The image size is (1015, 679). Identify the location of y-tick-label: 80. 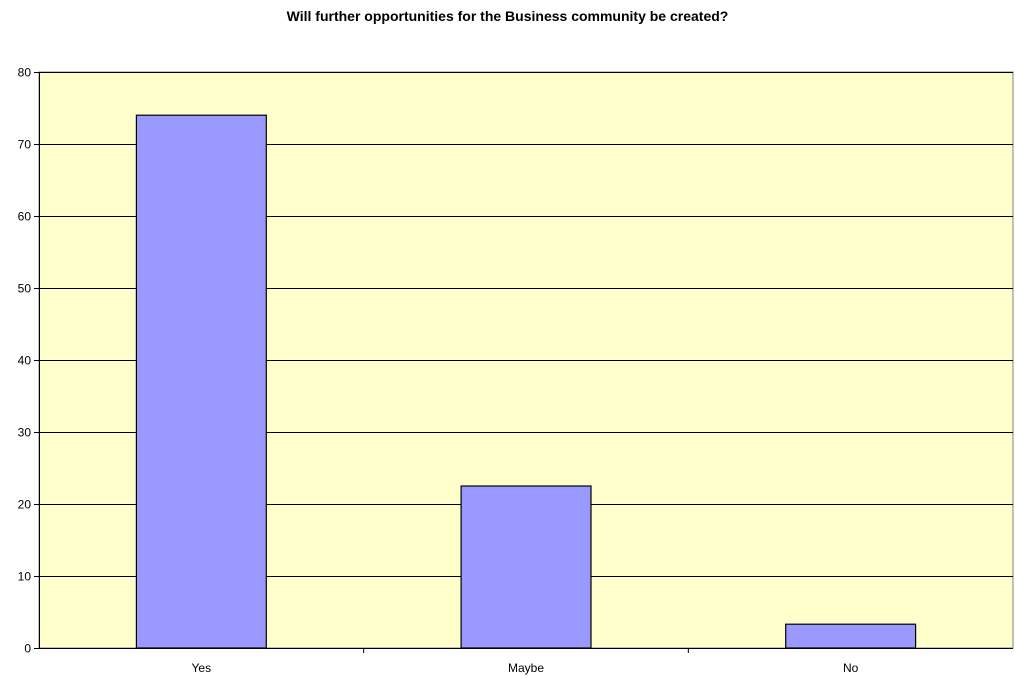
(25, 73).